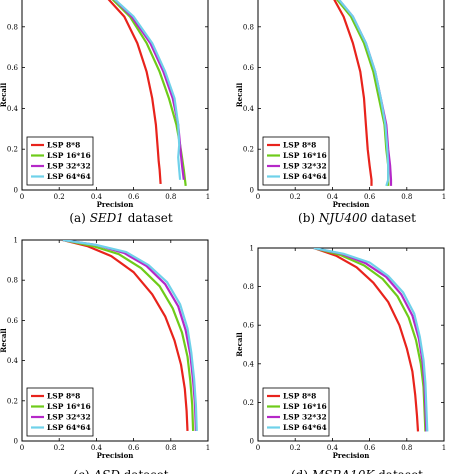 The image size is (474, 474). Describe the element at coordinates (106, 471) in the screenshot. I see `caption-dataset-name: ASD` at that location.